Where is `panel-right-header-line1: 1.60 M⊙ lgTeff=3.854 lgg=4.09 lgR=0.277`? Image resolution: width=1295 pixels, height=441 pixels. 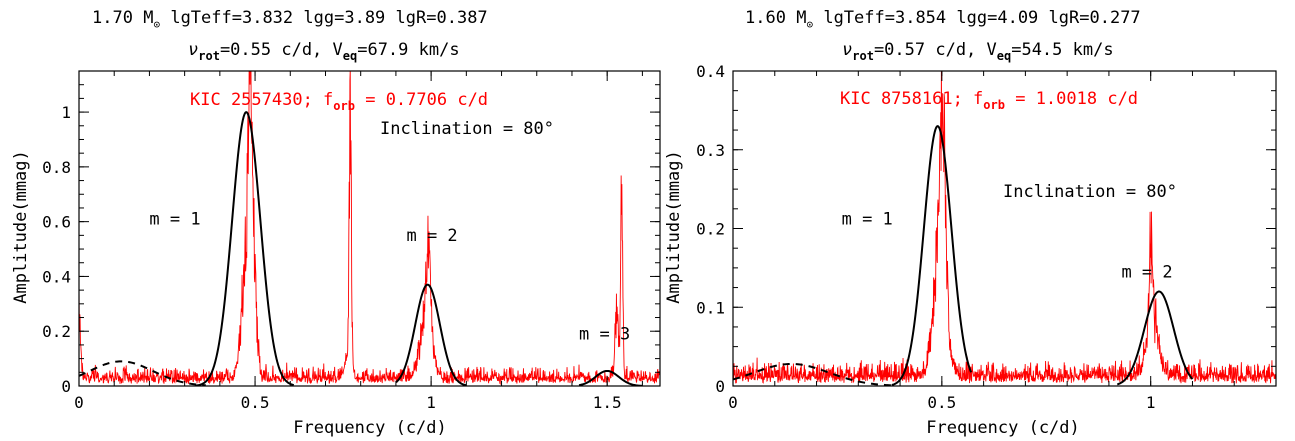
panel-right-header-line1: 1.60 M⊙ lgTeff=3.854 lgg=4.09 lgR=0.277 is located at coordinates (943, 19).